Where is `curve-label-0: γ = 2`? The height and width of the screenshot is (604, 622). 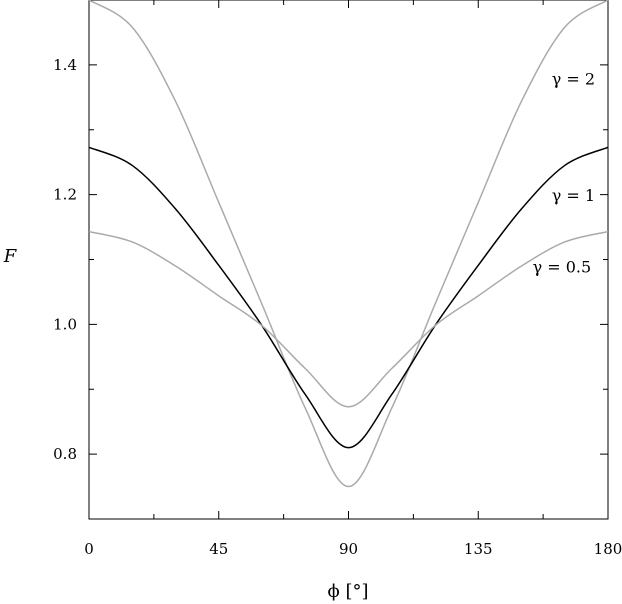
curve-label-0: γ = 2 is located at coordinates (573, 78).